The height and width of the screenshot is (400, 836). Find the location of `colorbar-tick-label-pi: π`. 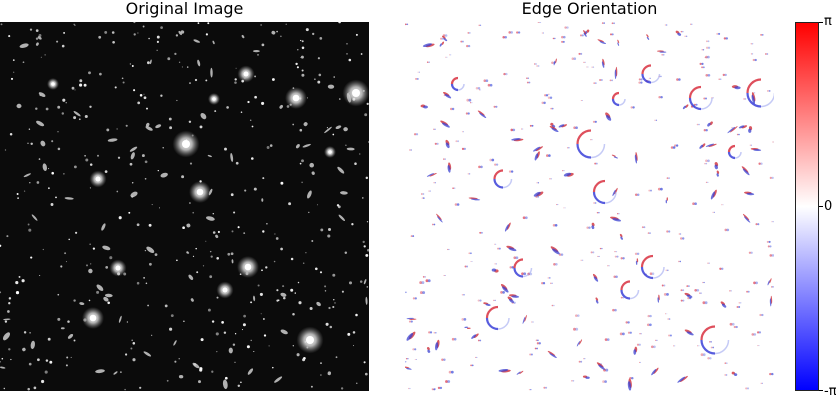

colorbar-tick-label-pi: π is located at coordinates (828, 21).